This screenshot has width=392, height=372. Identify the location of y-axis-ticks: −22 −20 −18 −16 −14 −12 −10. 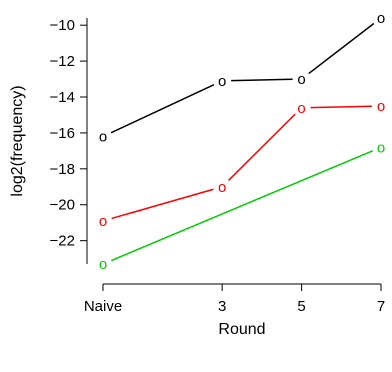
(68, 133).